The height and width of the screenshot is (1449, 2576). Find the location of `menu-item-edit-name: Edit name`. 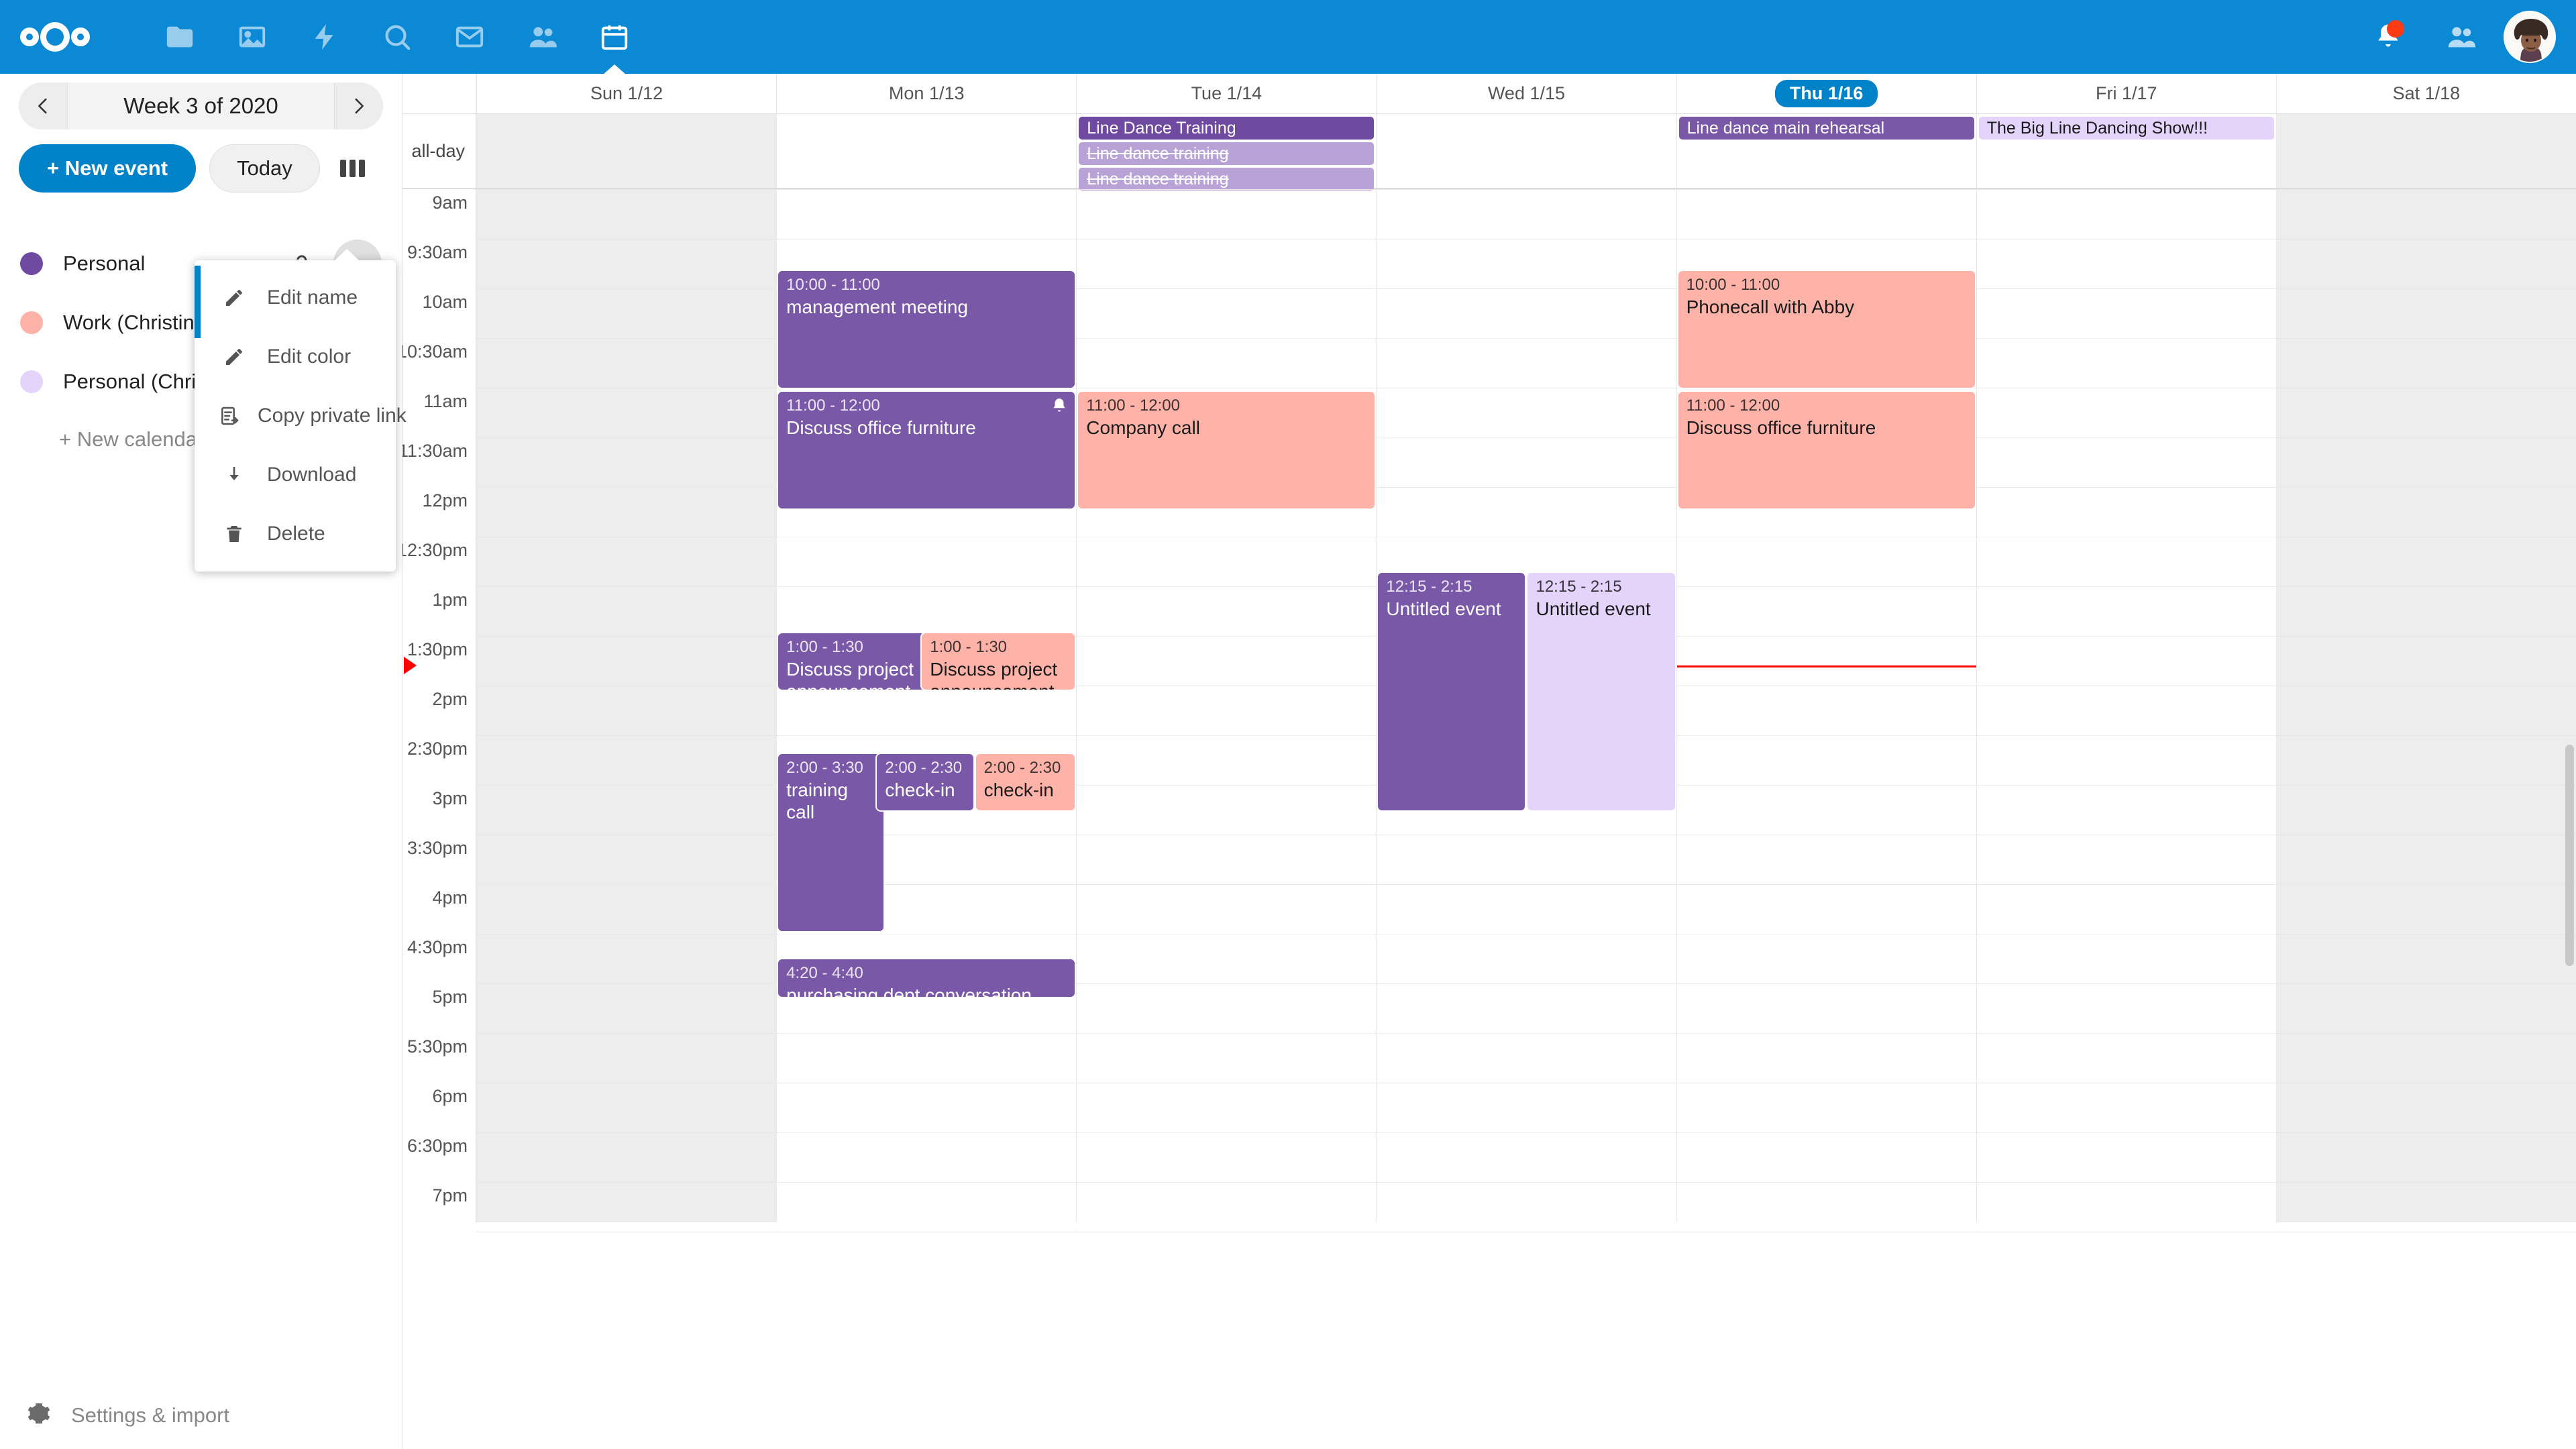

menu-item-edit-name: Edit name is located at coordinates (295, 297).